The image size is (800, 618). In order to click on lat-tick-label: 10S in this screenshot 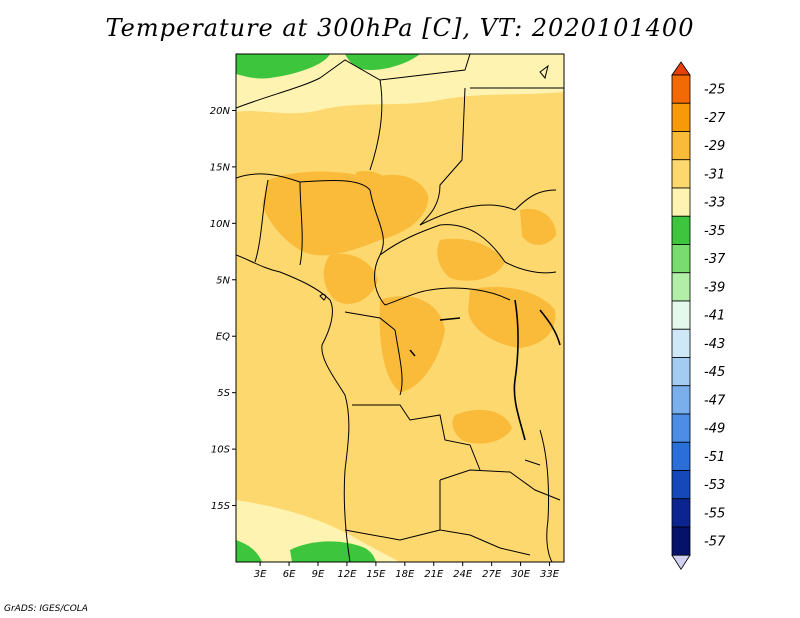, I will do `click(221, 450)`.